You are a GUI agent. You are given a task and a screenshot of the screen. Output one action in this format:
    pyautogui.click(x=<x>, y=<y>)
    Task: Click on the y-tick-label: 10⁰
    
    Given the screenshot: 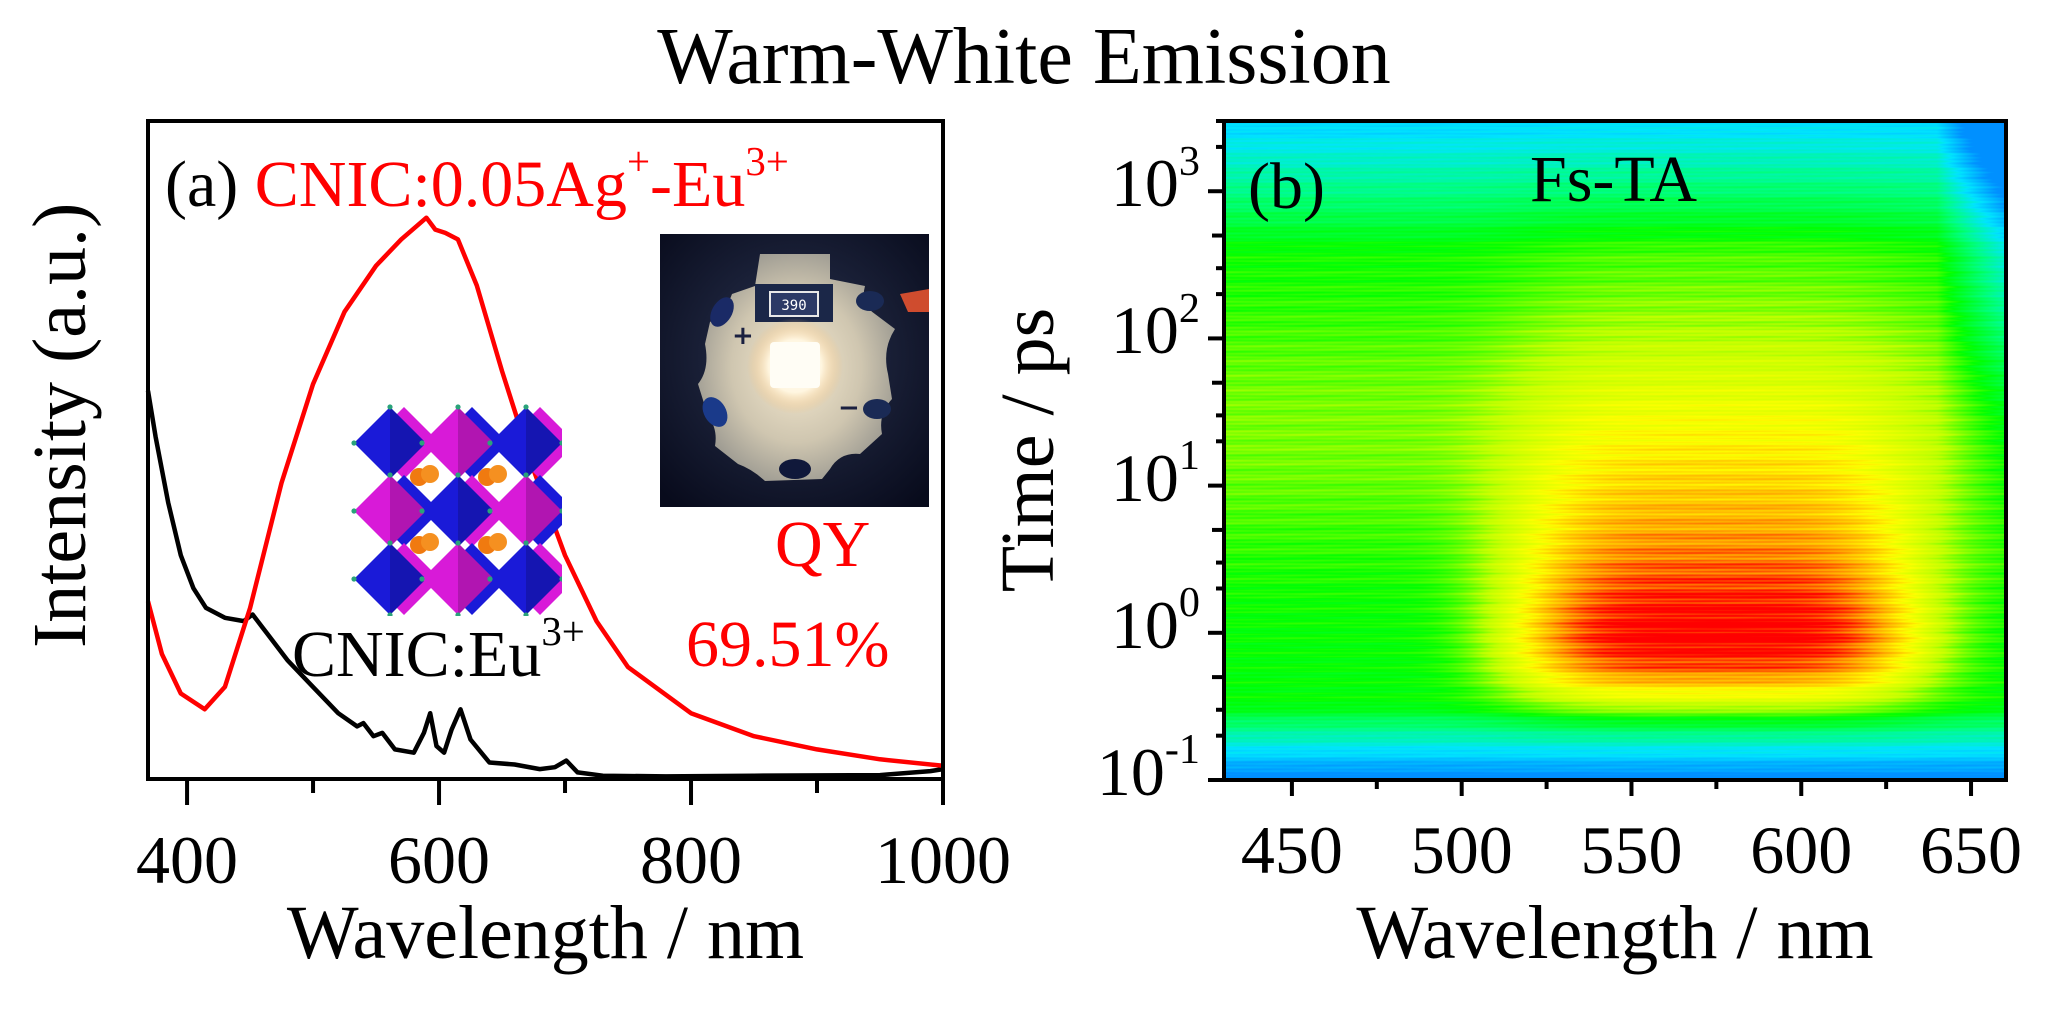 What is the action you would take?
    pyautogui.click(x=1155, y=620)
    